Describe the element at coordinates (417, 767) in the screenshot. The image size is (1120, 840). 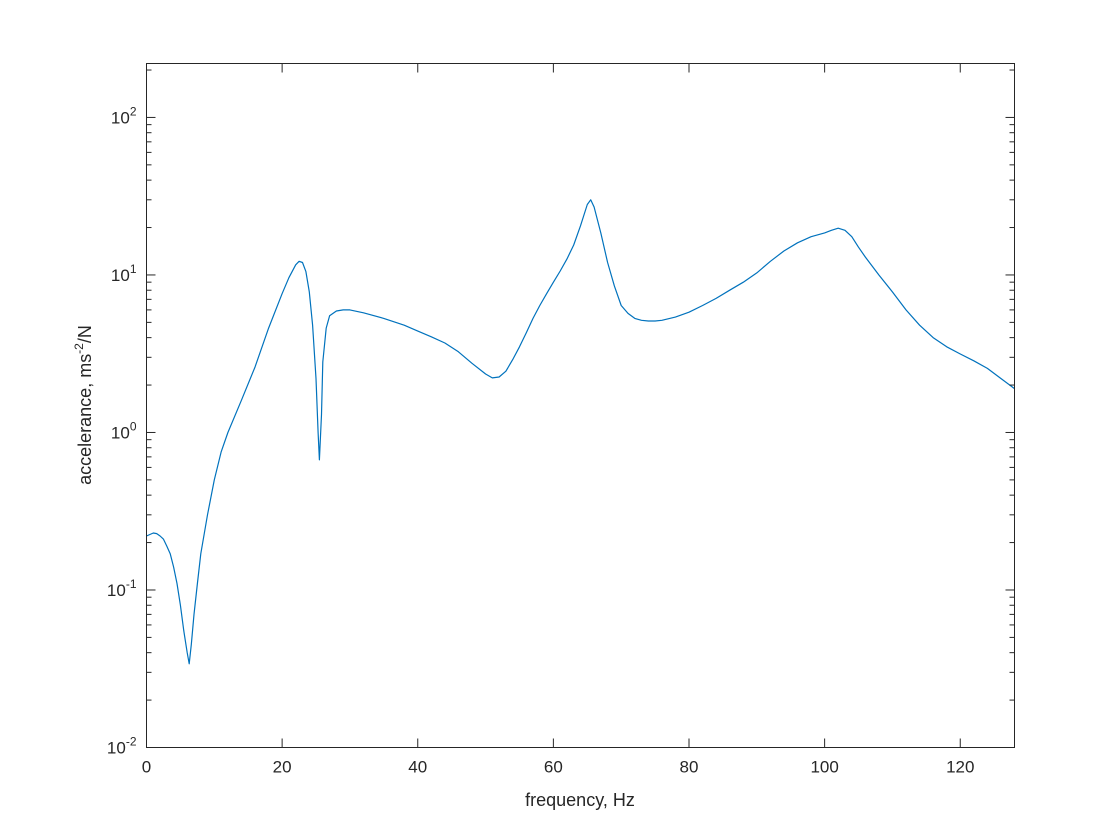
I see `x-tick-label: 40` at that location.